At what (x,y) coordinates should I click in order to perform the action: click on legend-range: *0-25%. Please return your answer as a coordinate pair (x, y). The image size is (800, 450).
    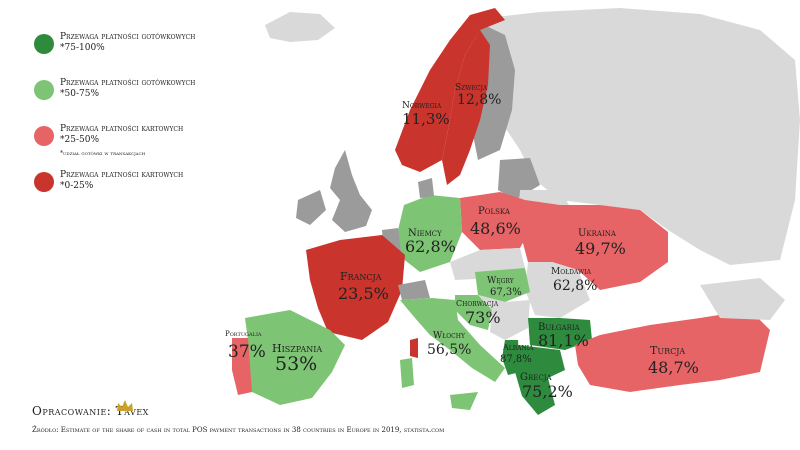
    Looking at the image, I should click on (77, 186).